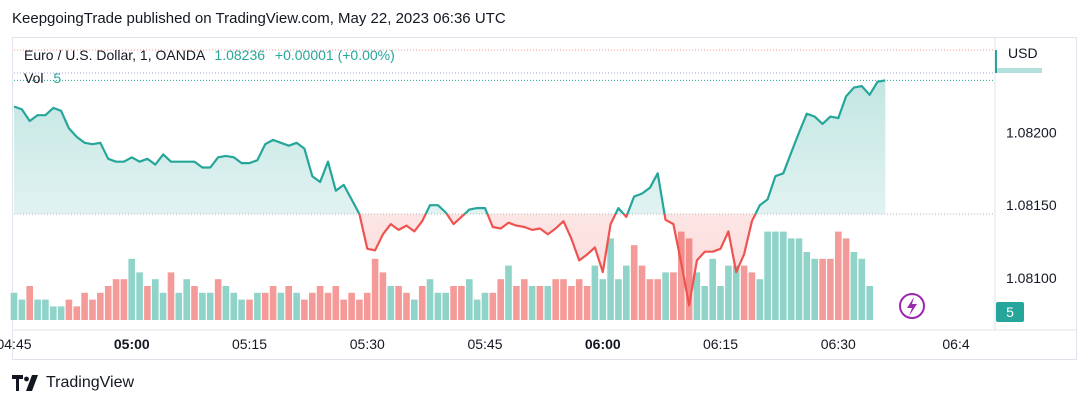  I want to click on volume-badge-label: 5, so click(1010, 312).